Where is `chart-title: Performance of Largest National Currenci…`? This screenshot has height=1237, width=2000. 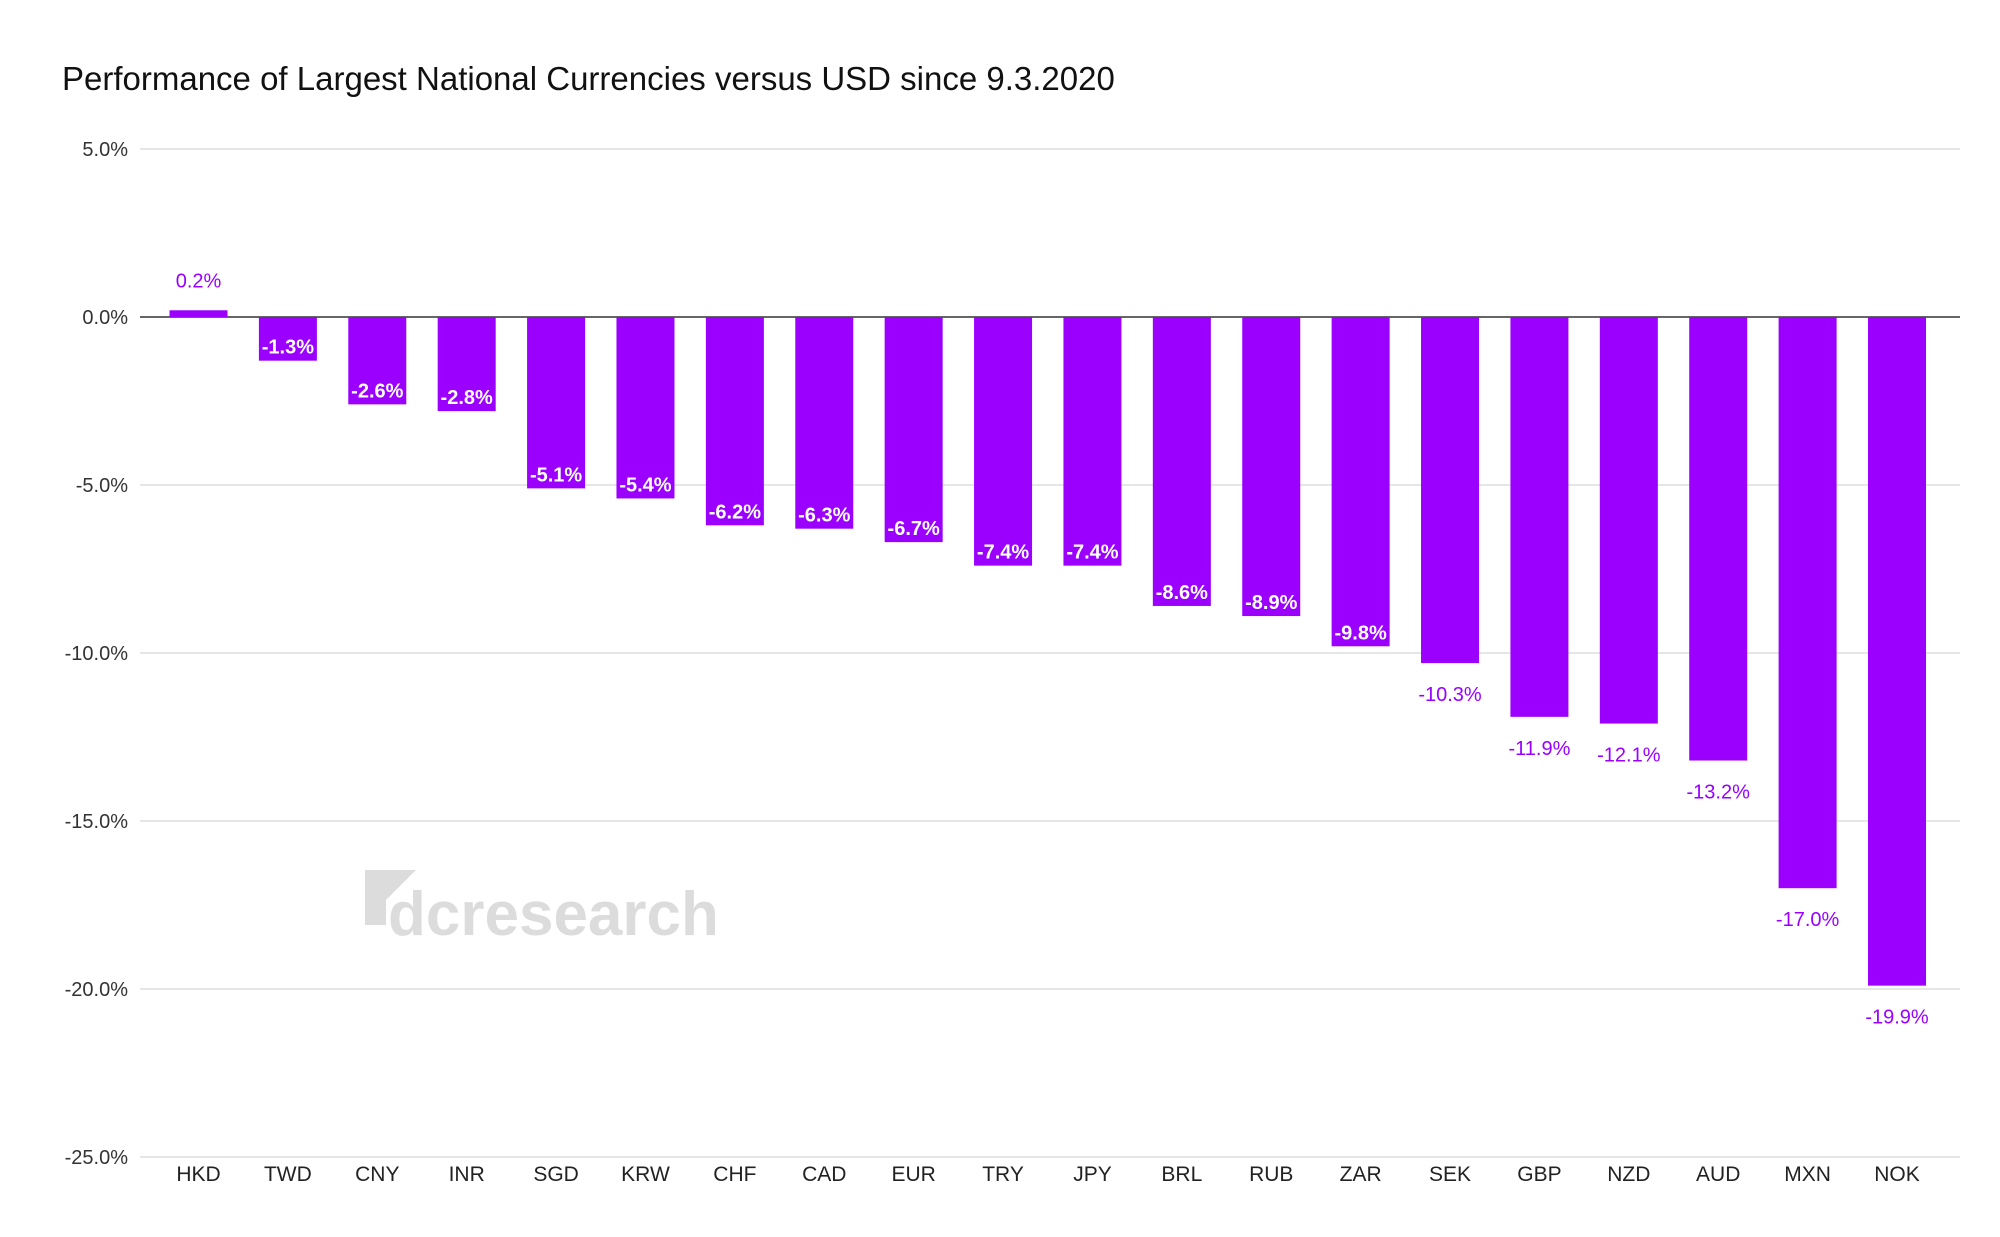 chart-title: Performance of Largest National Currenci… is located at coordinates (588, 78).